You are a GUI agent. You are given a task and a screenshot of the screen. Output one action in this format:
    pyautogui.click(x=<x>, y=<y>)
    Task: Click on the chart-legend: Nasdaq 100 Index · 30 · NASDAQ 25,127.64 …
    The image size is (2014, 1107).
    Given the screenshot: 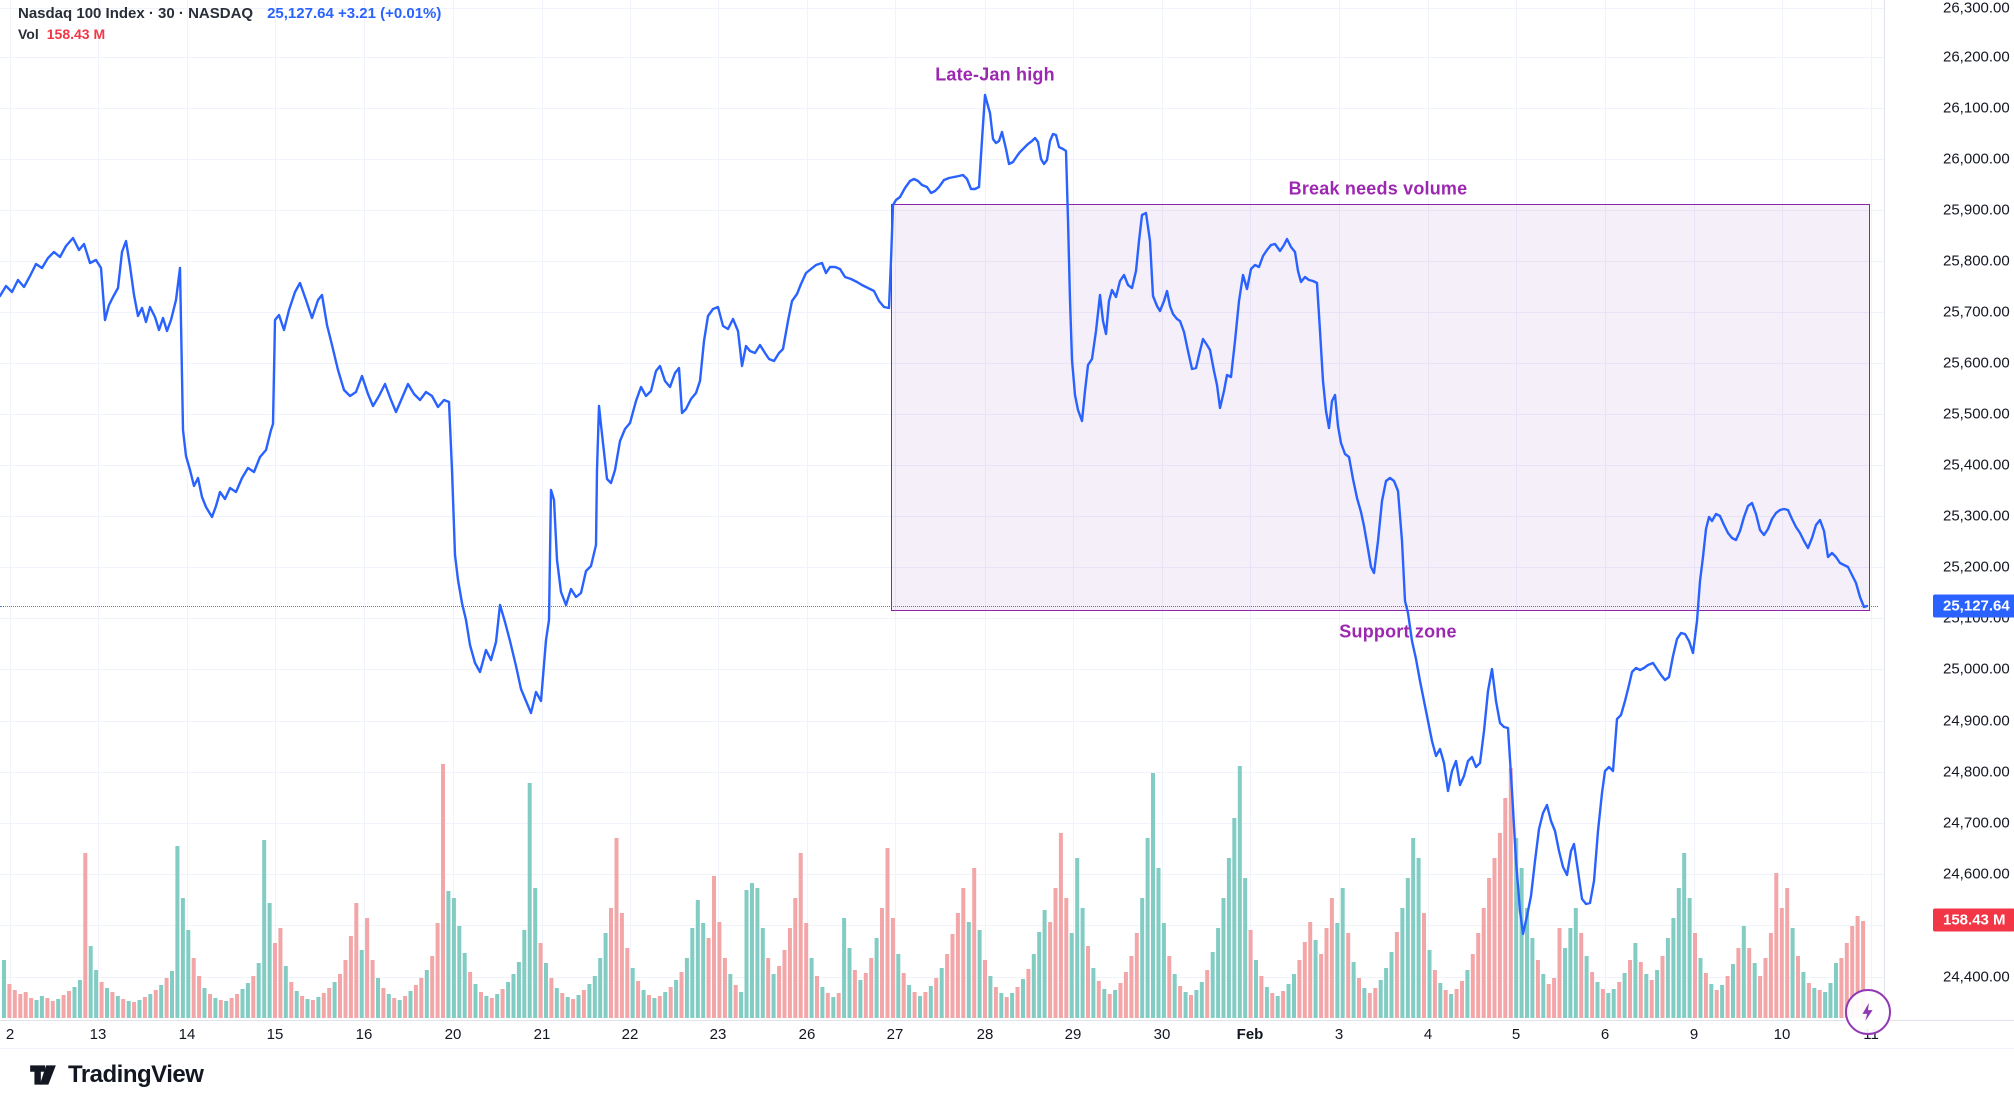 What is the action you would take?
    pyautogui.click(x=229, y=24)
    